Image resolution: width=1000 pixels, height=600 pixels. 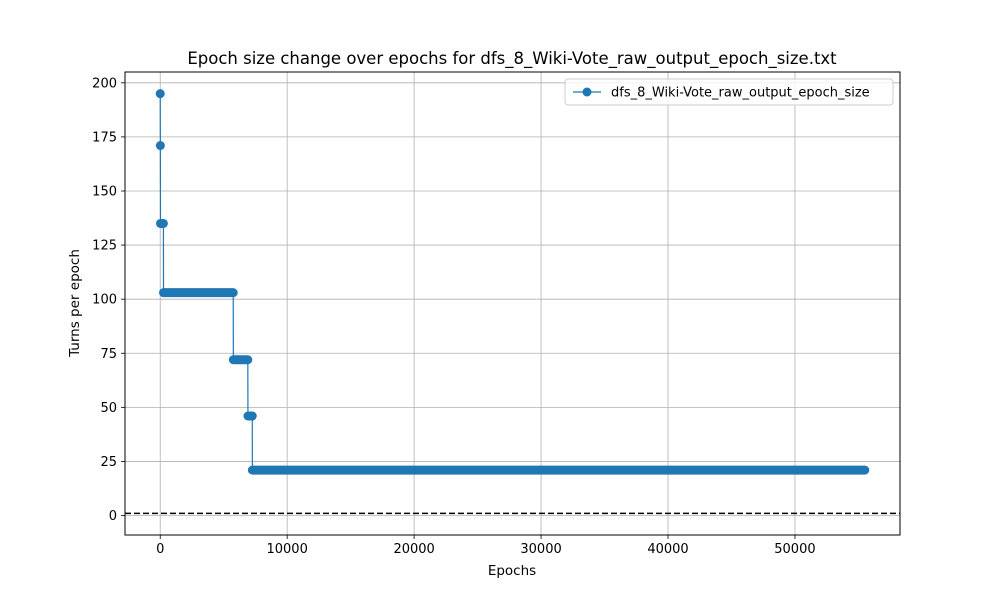 I want to click on x-tick-label: 30000, so click(x=540, y=549).